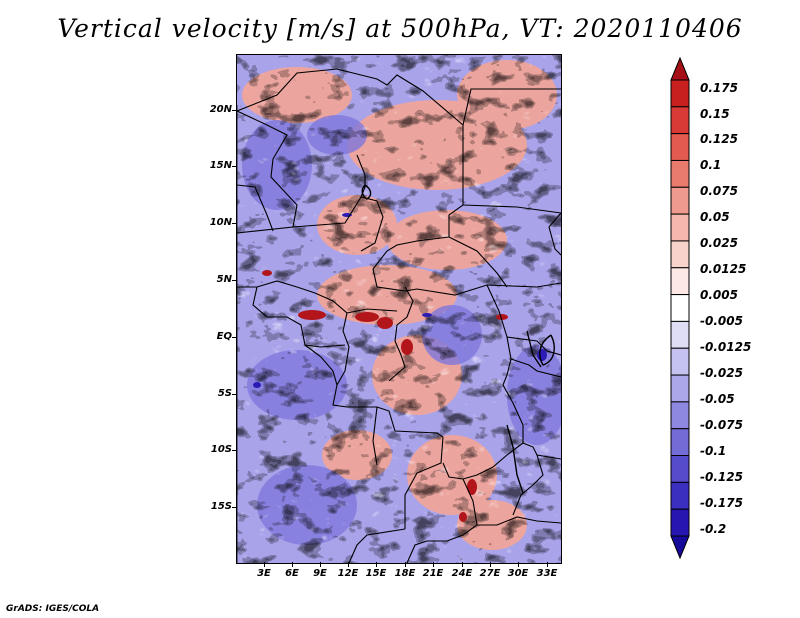  Describe the element at coordinates (715, 217) in the screenshot. I see `colorbar-label: 0.05` at that location.